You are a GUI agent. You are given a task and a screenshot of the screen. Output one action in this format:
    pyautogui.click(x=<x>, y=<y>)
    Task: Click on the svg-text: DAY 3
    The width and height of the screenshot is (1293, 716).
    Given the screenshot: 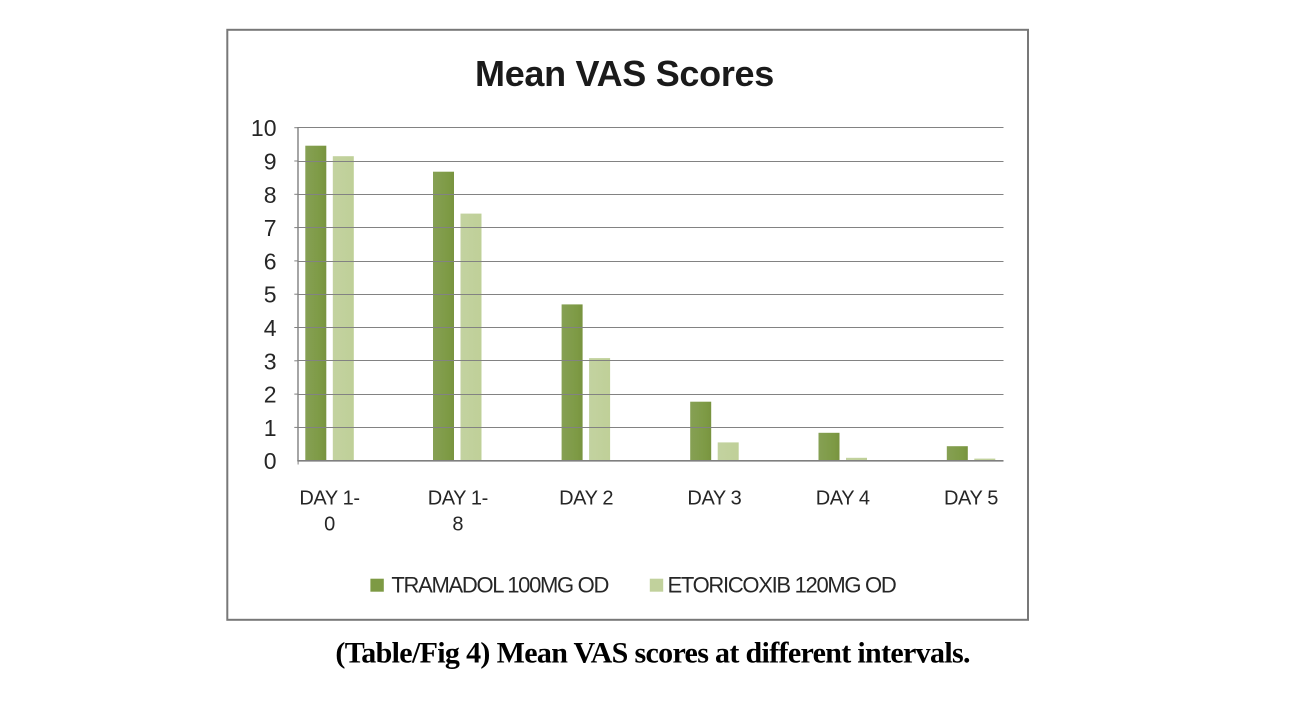 What is the action you would take?
    pyautogui.click(x=714, y=498)
    